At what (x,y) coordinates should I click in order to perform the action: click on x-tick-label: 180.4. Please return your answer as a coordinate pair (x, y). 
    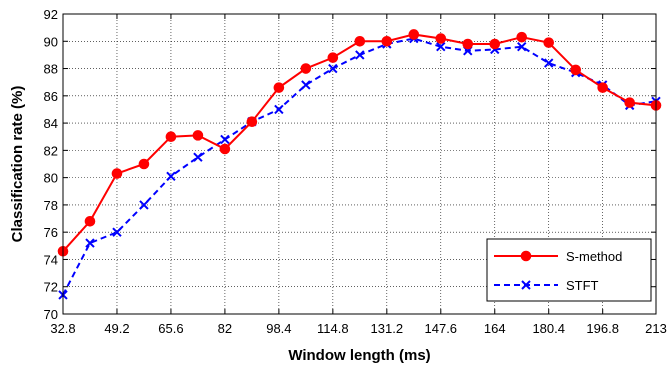
    Looking at the image, I should click on (548, 328).